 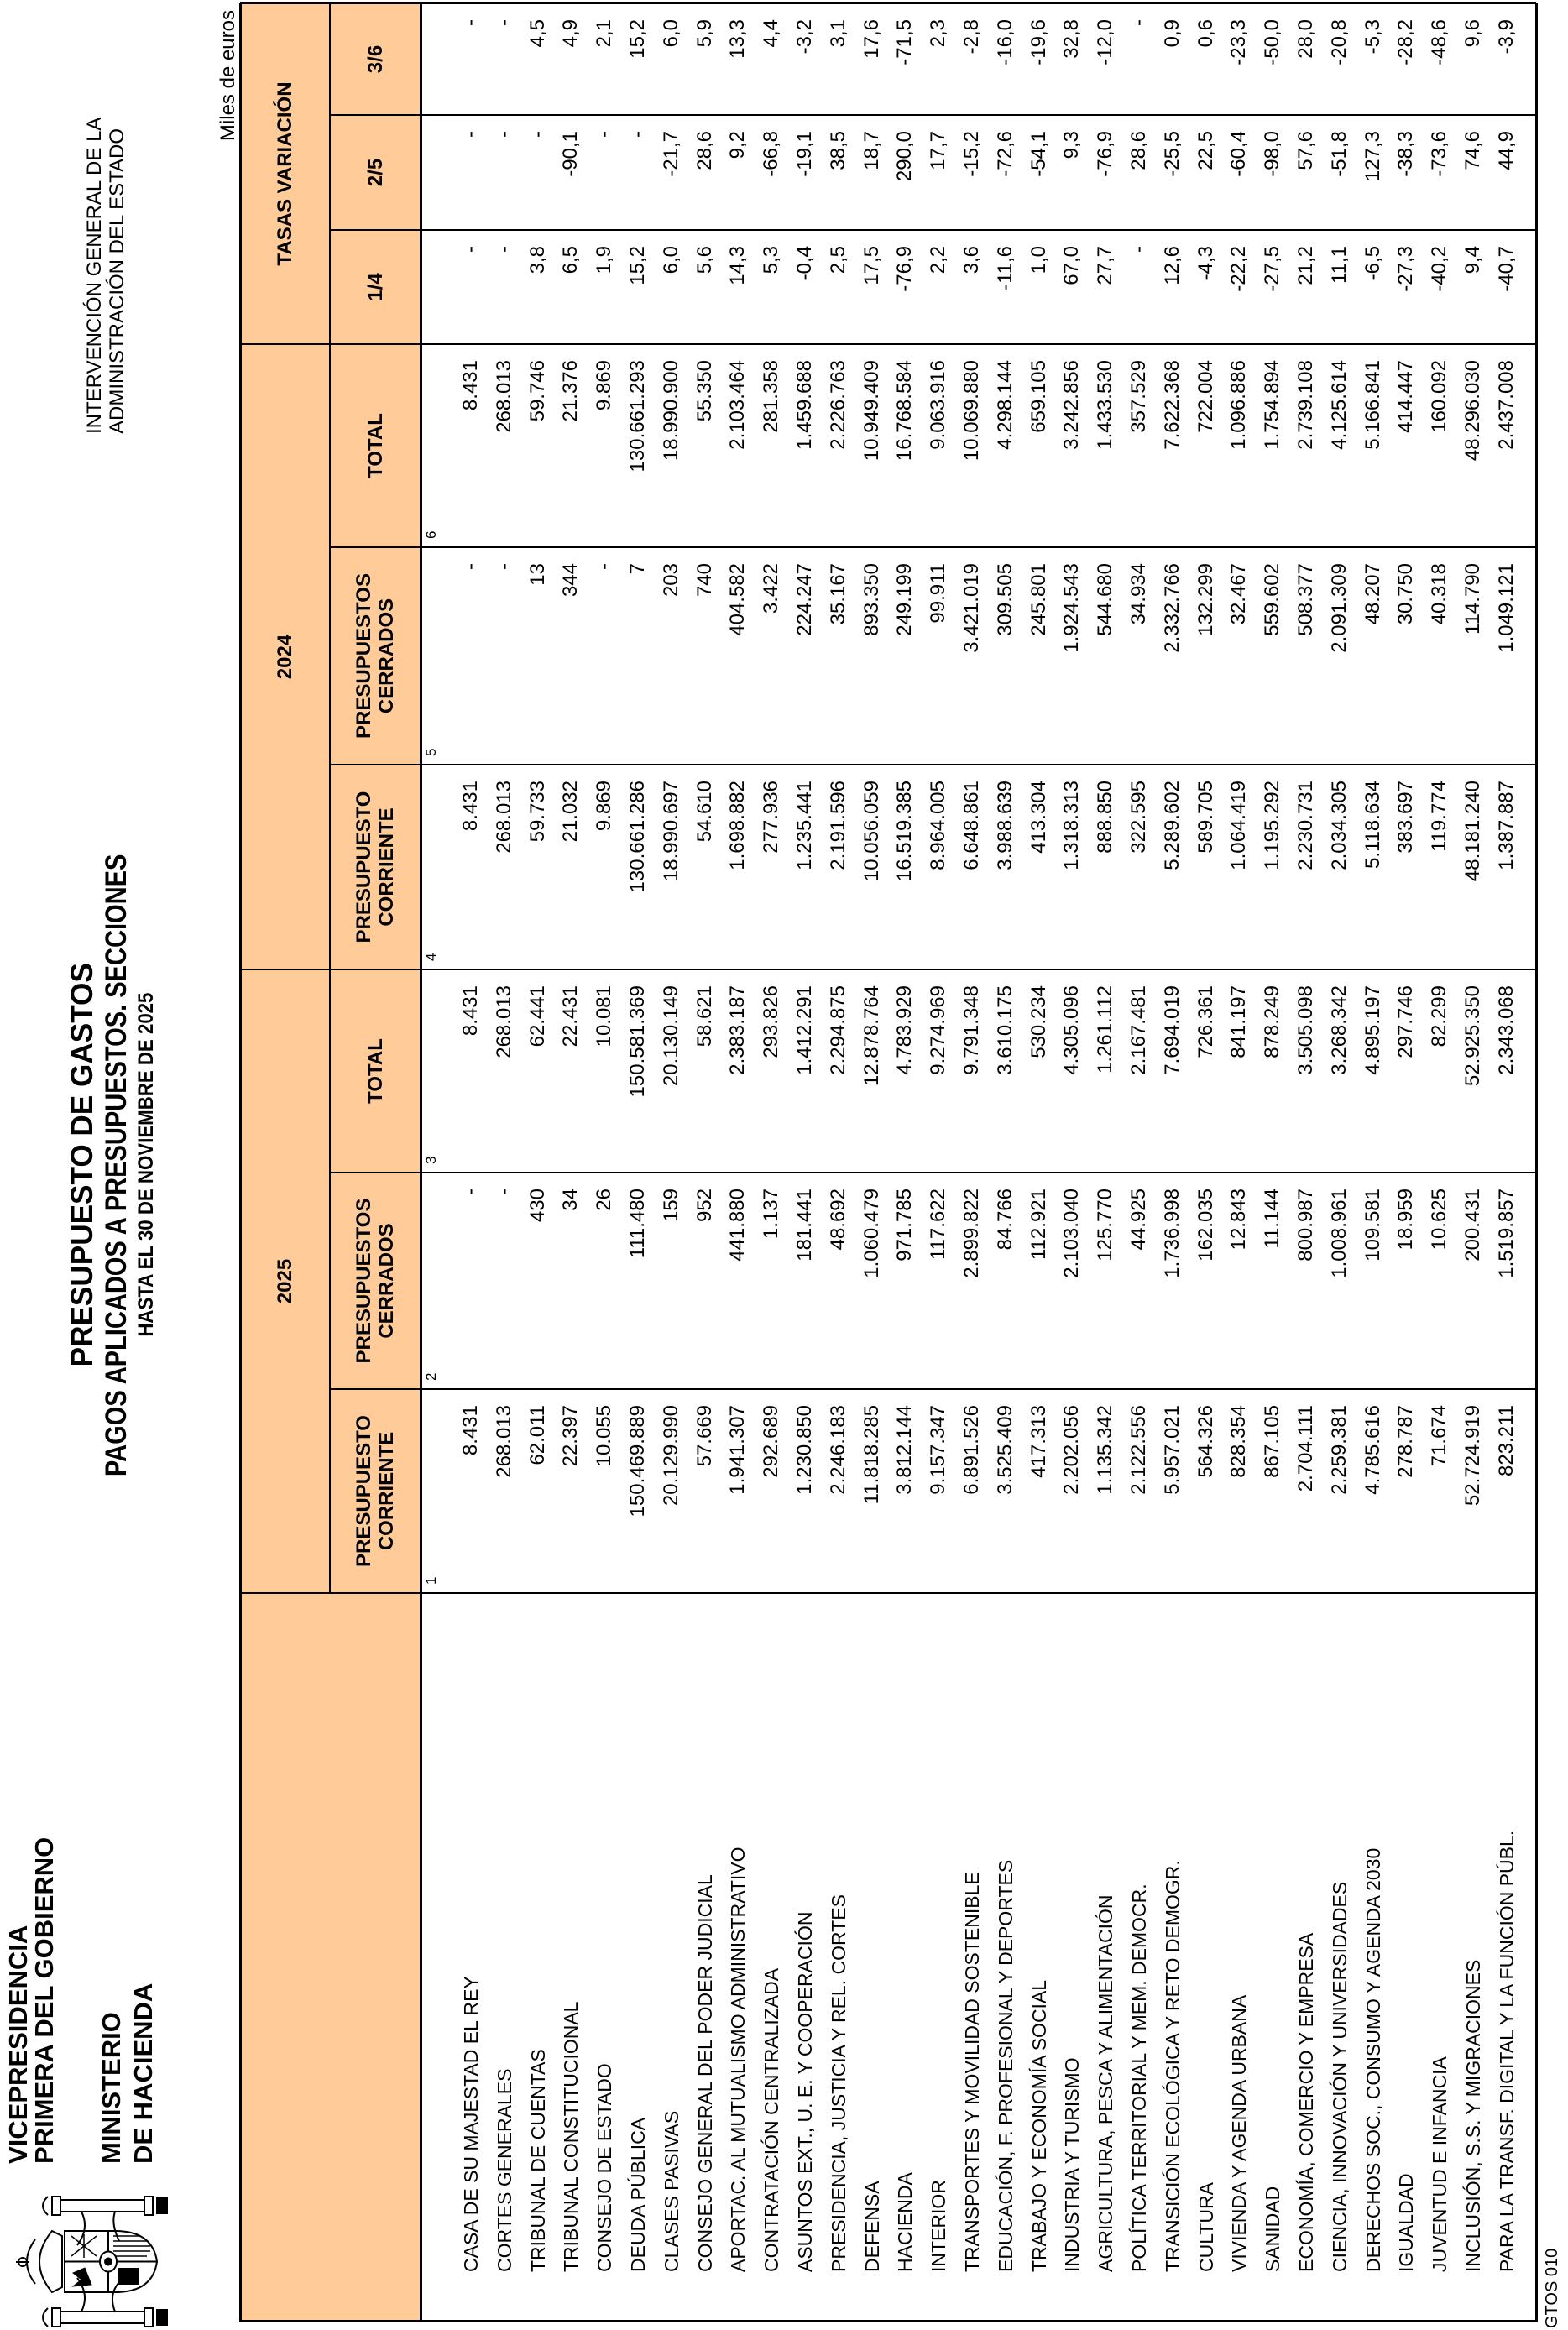 I want to click on table-cell: 413.304, so click(x=1038, y=817).